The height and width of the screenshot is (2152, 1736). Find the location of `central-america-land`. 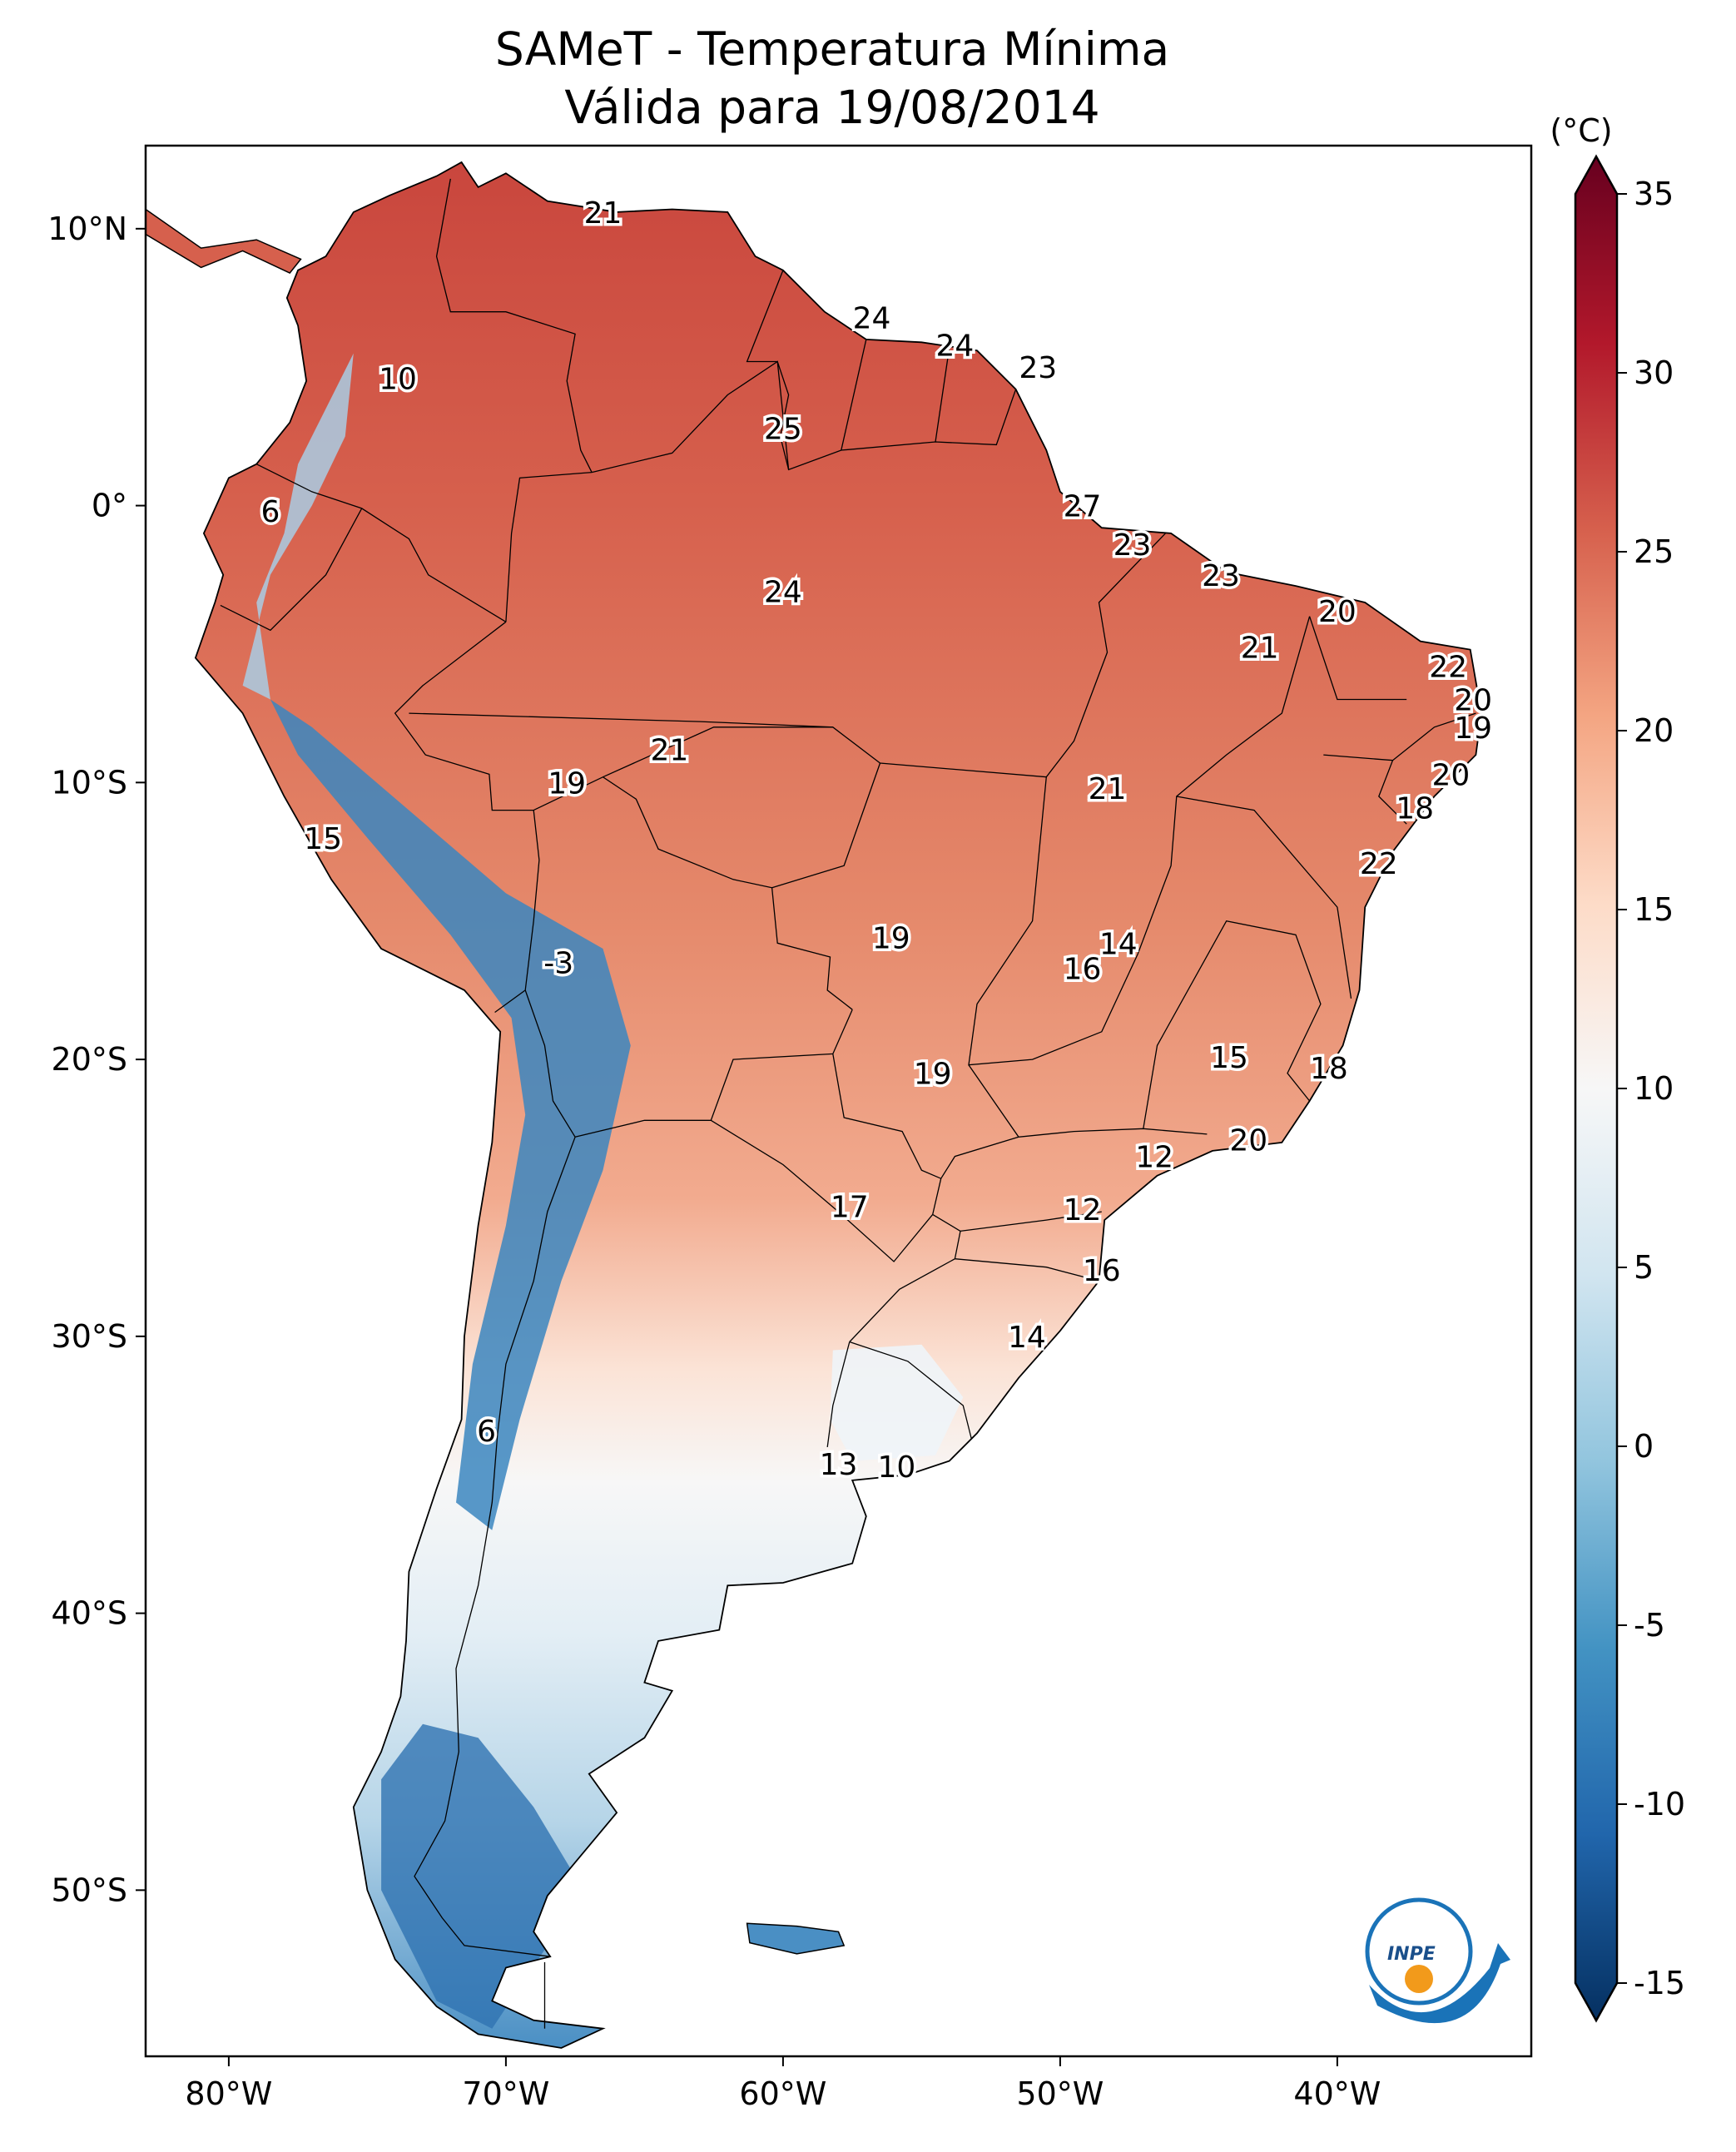

central-america-land is located at coordinates (224, 241).